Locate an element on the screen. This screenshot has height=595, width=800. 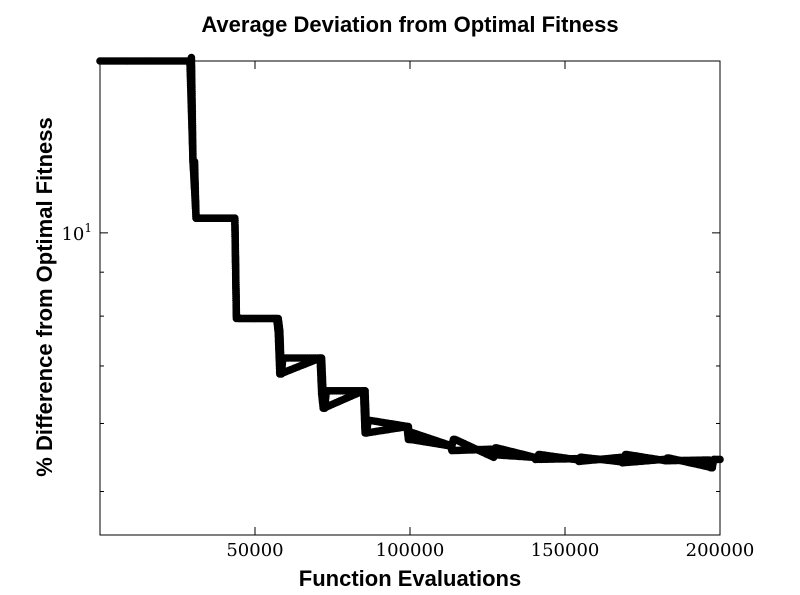
x-tick-label: 50000 is located at coordinates (254, 550).